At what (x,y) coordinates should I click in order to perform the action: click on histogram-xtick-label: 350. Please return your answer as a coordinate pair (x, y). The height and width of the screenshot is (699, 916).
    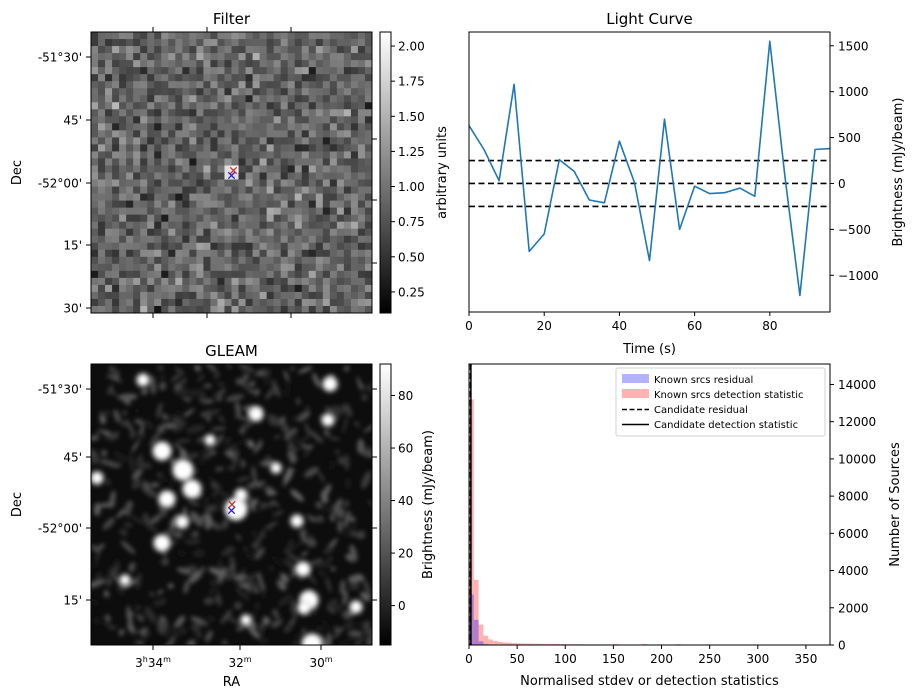
    Looking at the image, I should click on (805, 659).